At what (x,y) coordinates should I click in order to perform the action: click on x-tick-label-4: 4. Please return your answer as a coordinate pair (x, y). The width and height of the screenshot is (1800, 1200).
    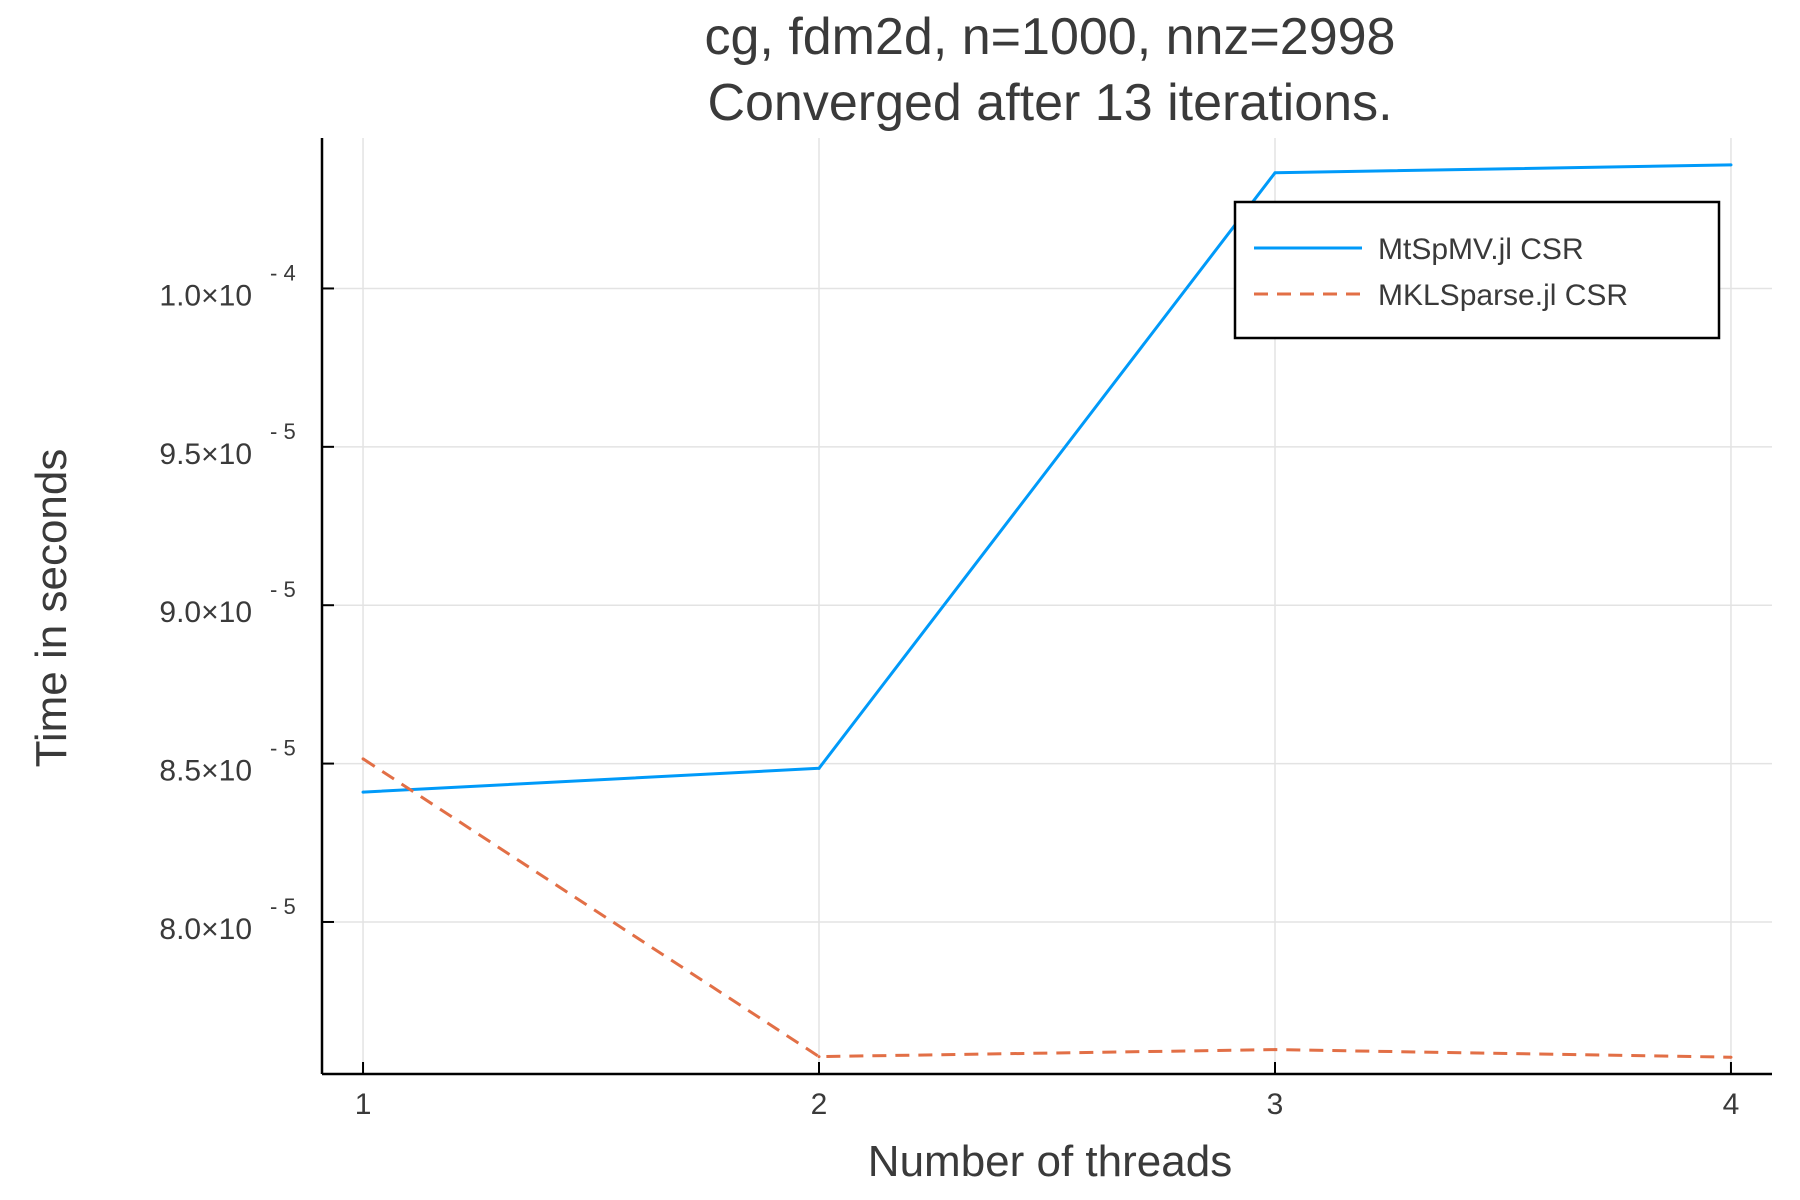
    Looking at the image, I should click on (1731, 1104).